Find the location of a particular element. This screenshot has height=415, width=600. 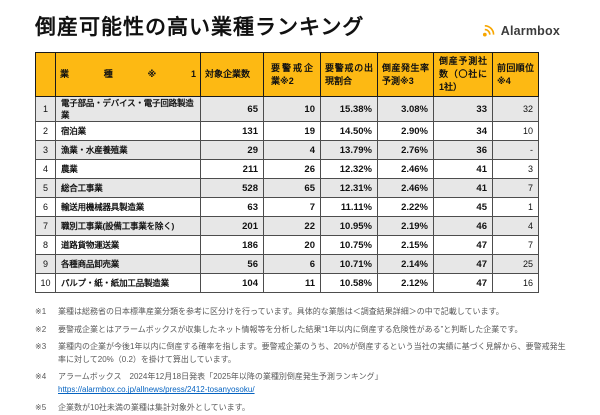

rank-cell: 4 is located at coordinates (45, 169).